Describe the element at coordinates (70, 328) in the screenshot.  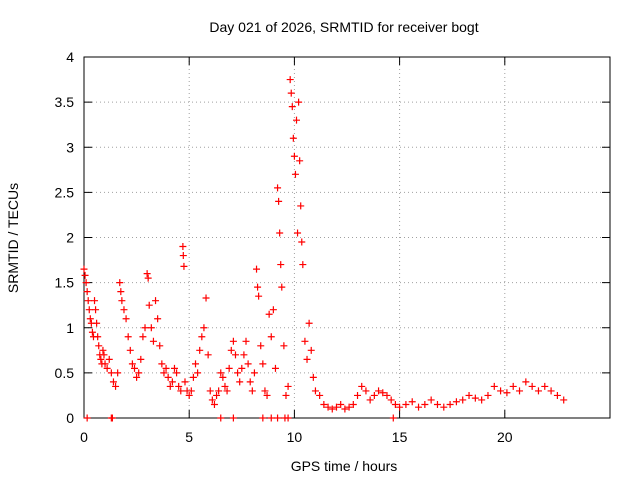
I see `y-tick-label: 1` at that location.